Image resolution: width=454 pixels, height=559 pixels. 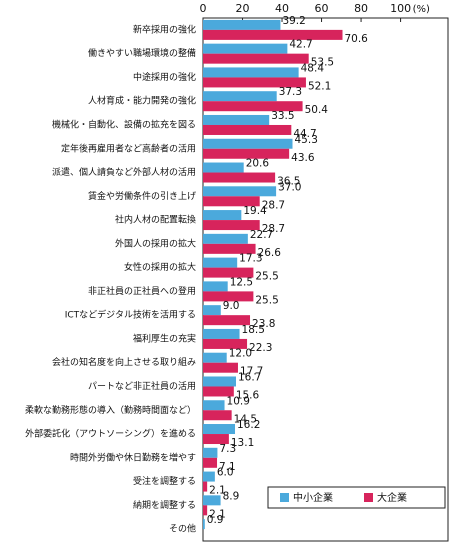 I want to click on value-label: 45.3, so click(x=306, y=140).